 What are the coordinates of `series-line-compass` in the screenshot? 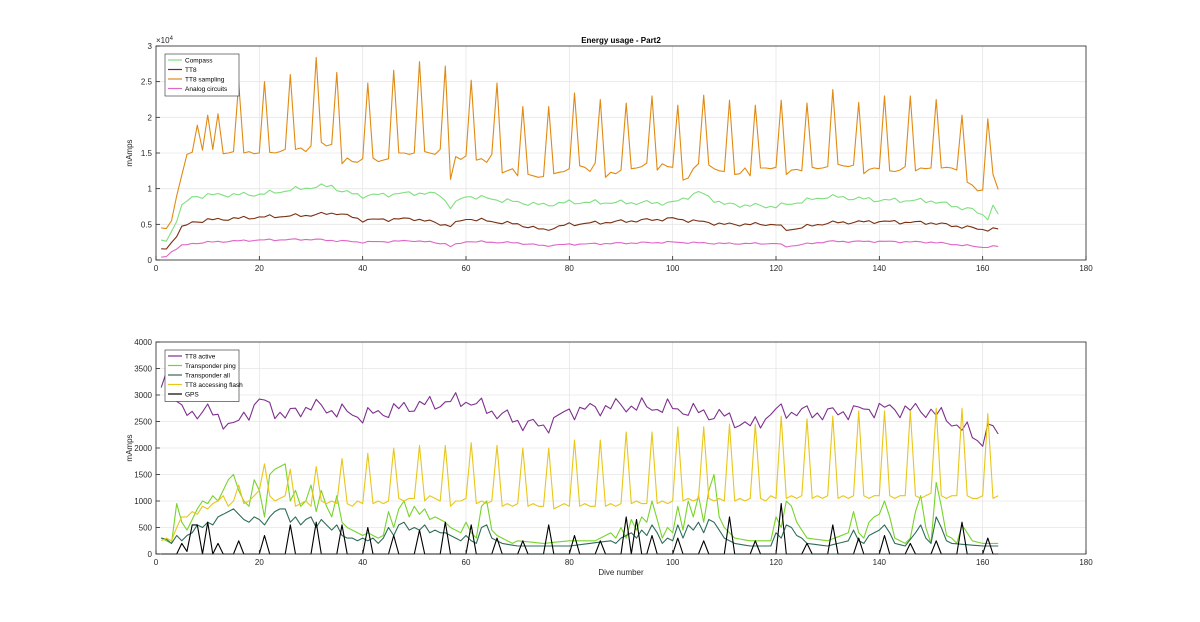 It's located at (580, 212).